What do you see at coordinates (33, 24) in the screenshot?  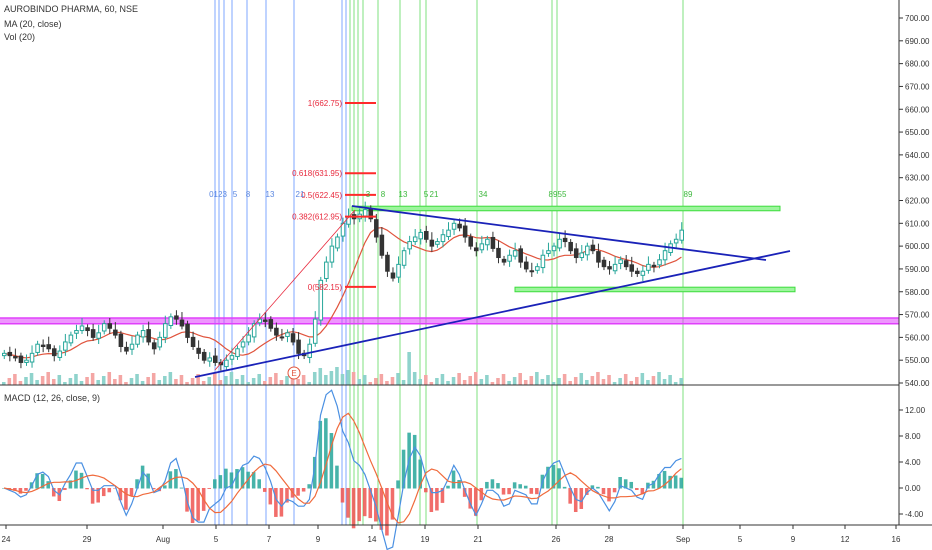 I see `ma-legend: MA (20, close)` at bounding box center [33, 24].